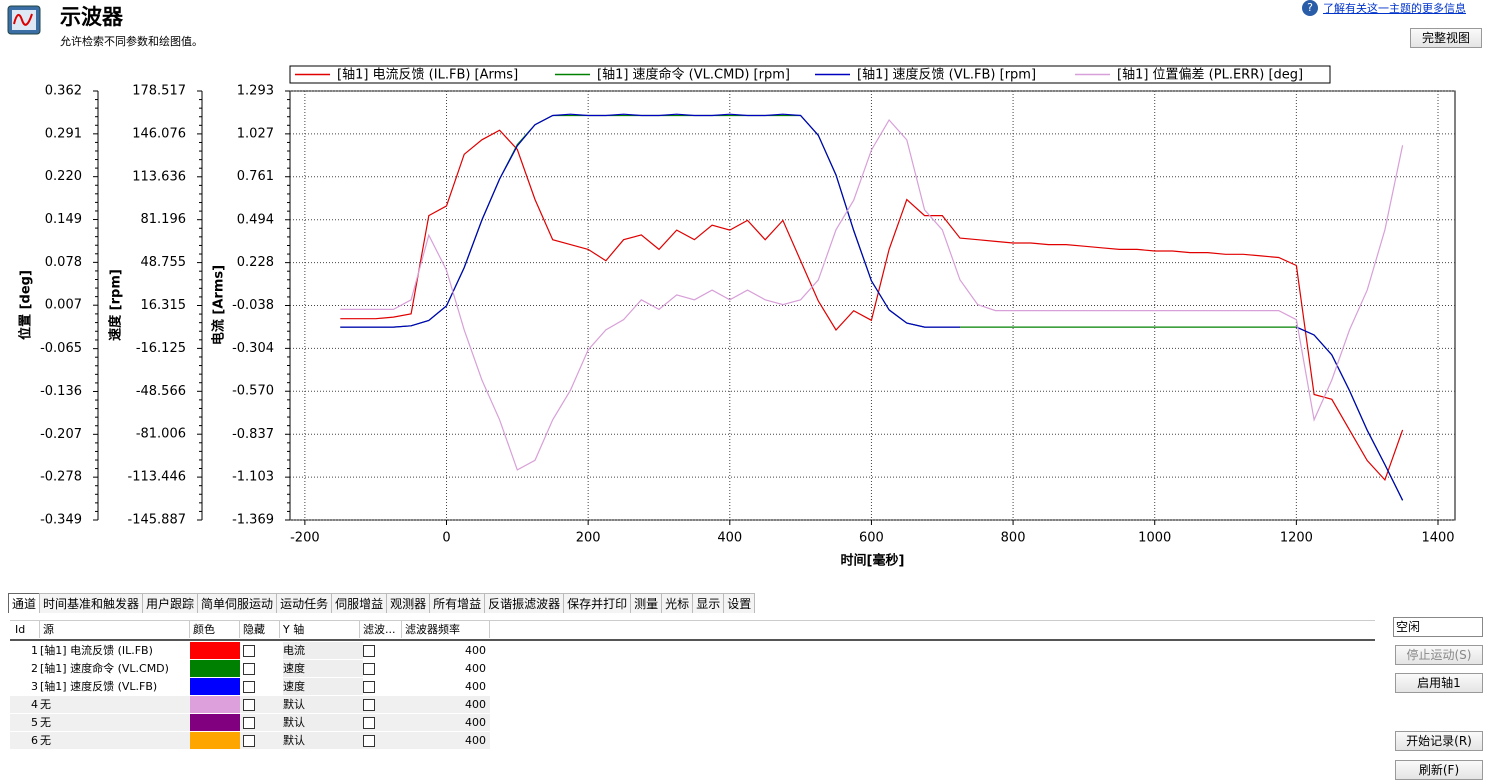 The height and width of the screenshot is (780, 1485). Describe the element at coordinates (708, 603) in the screenshot. I see `tab: 显示` at that location.